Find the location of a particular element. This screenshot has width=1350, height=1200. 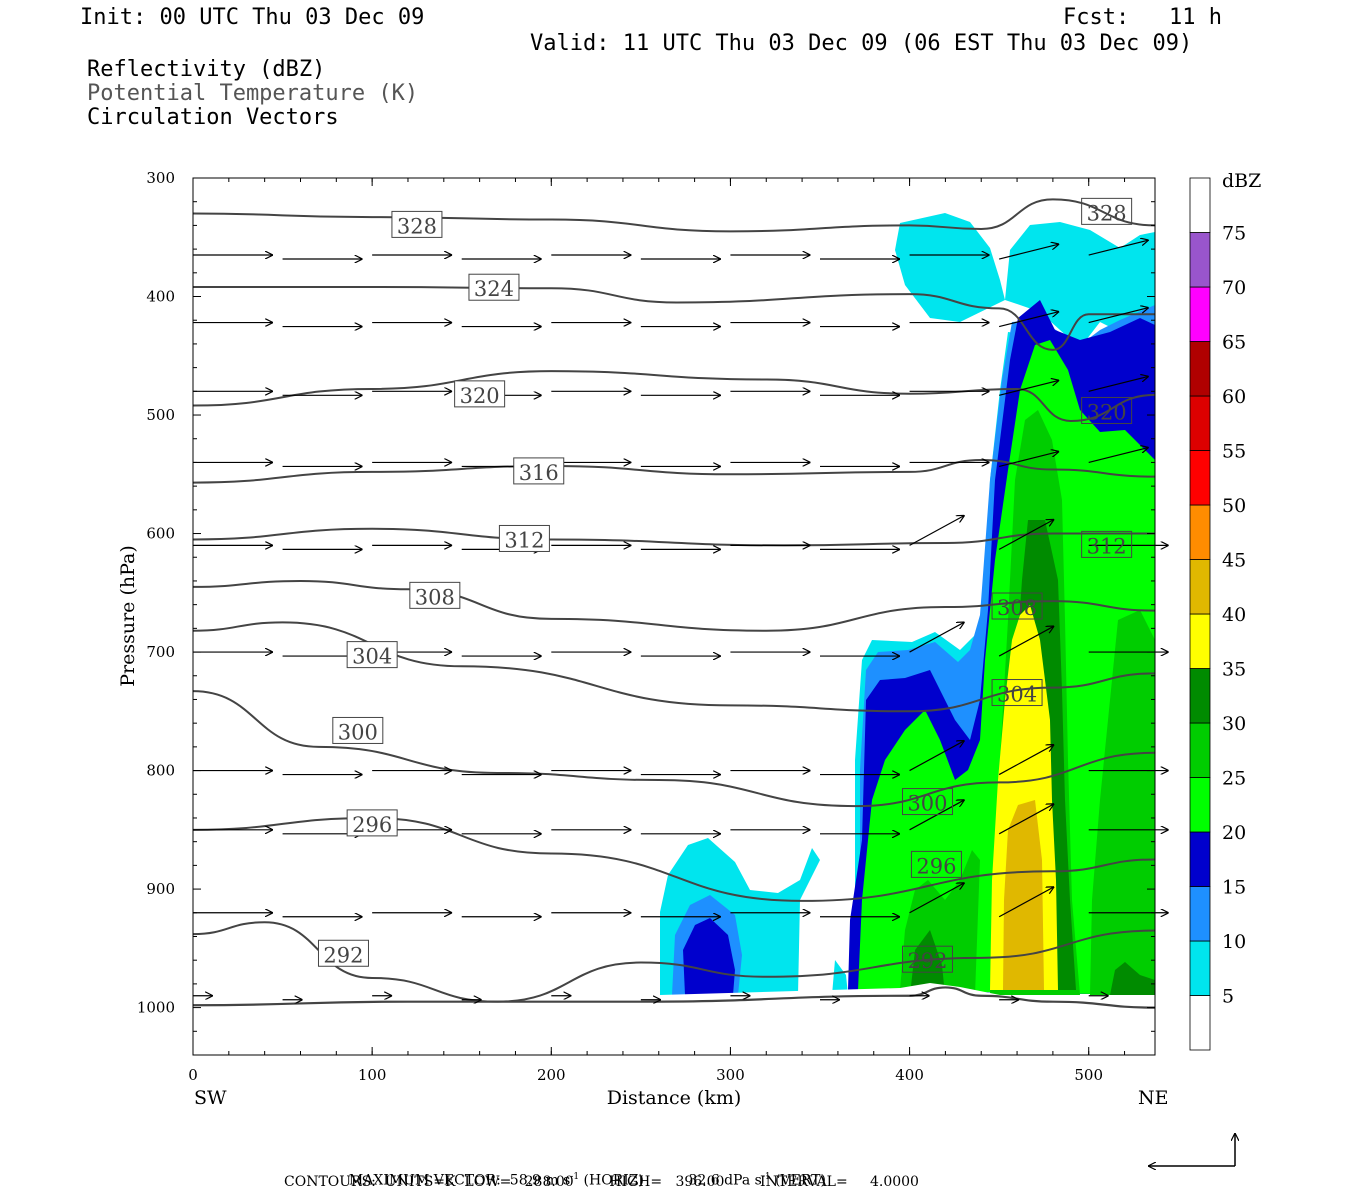

field-potential-temperature: Potential Temperature (K) is located at coordinates (253, 93).